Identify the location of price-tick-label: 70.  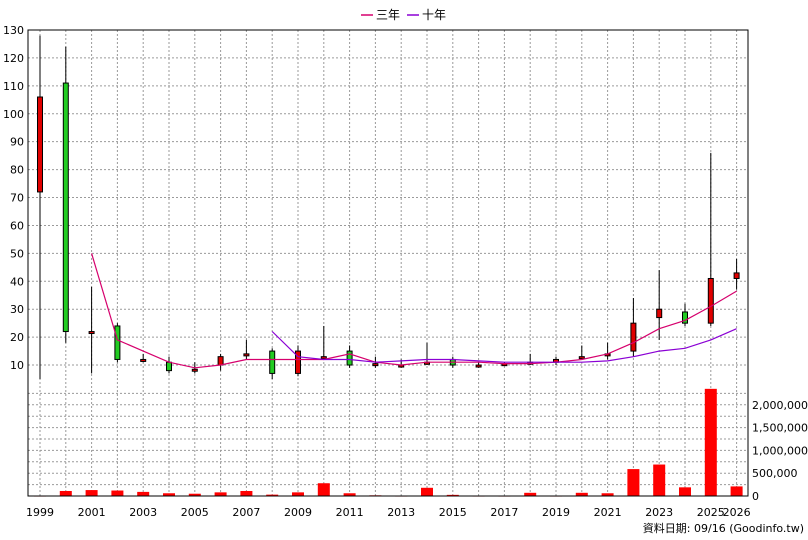
(17, 198).